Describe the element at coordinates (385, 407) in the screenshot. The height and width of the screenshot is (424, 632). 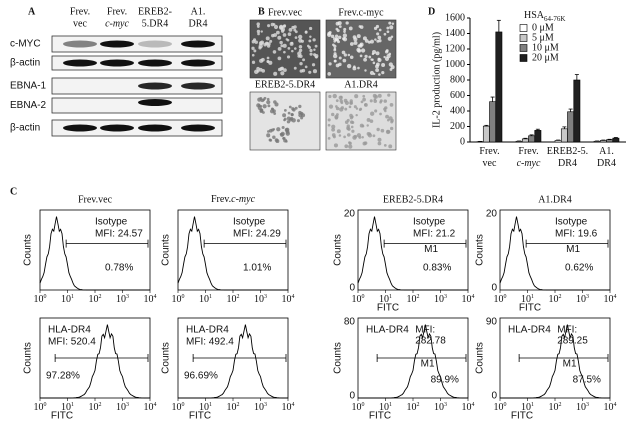
I see `x-tick-label: 10¹` at that location.